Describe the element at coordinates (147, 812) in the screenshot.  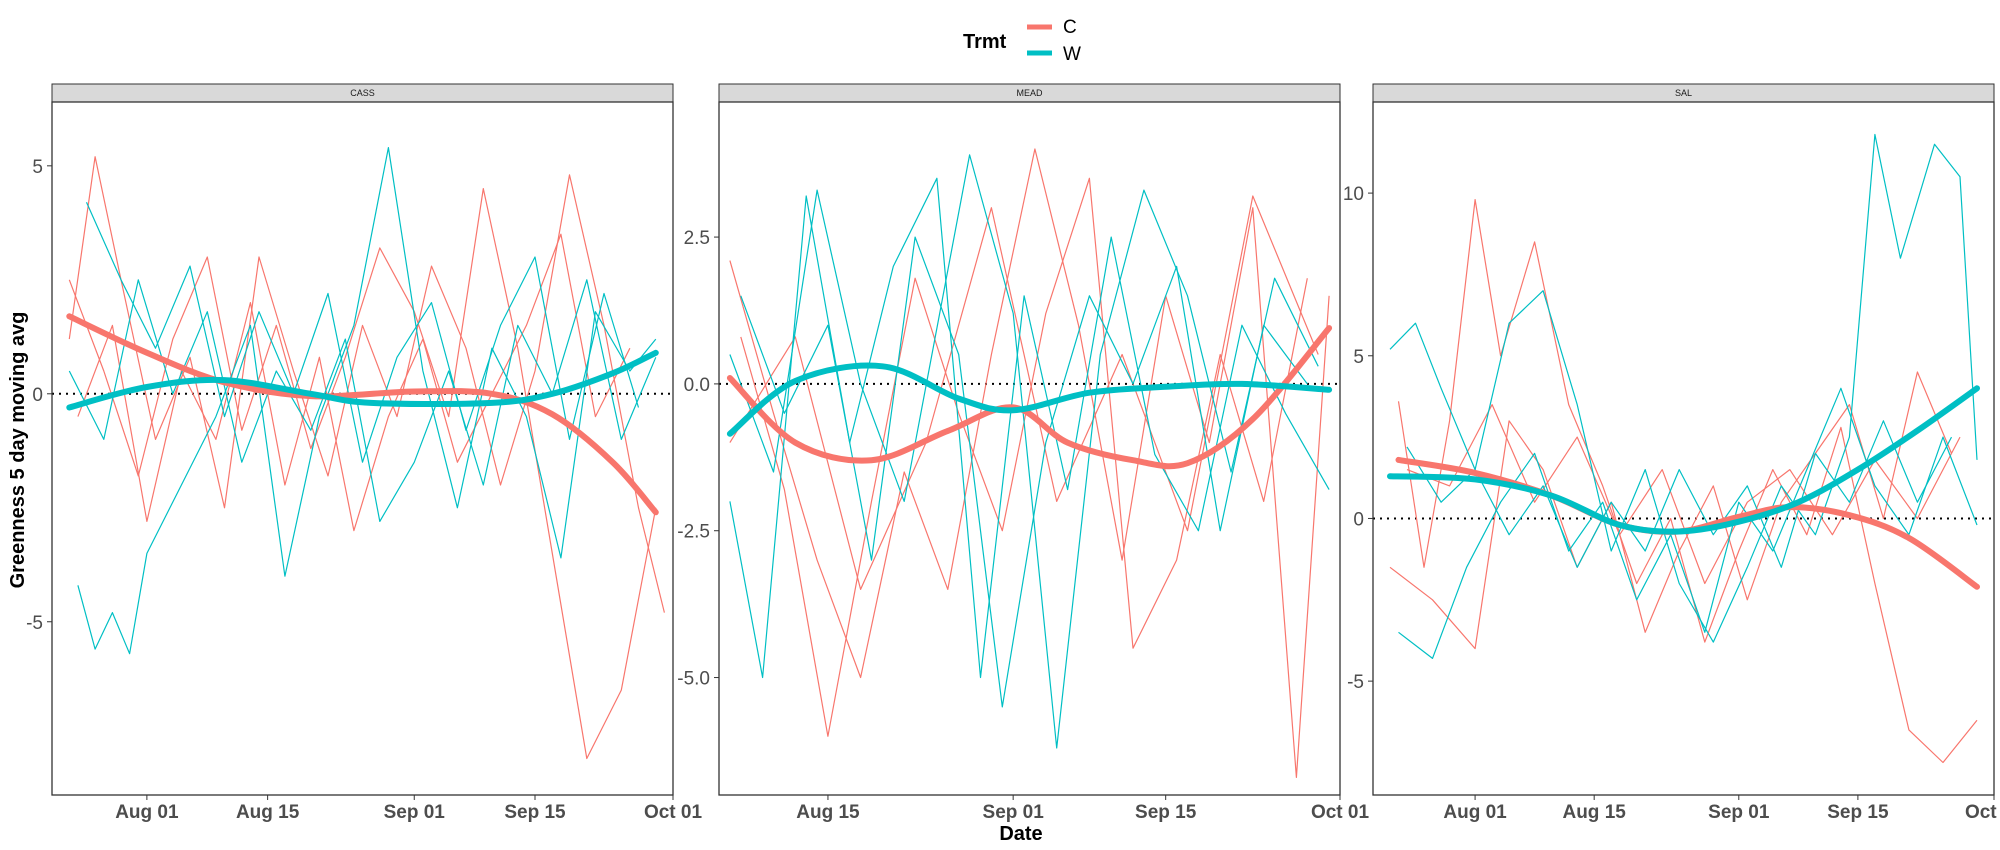
I see `x-tick-label-cass: Aug 01` at that location.